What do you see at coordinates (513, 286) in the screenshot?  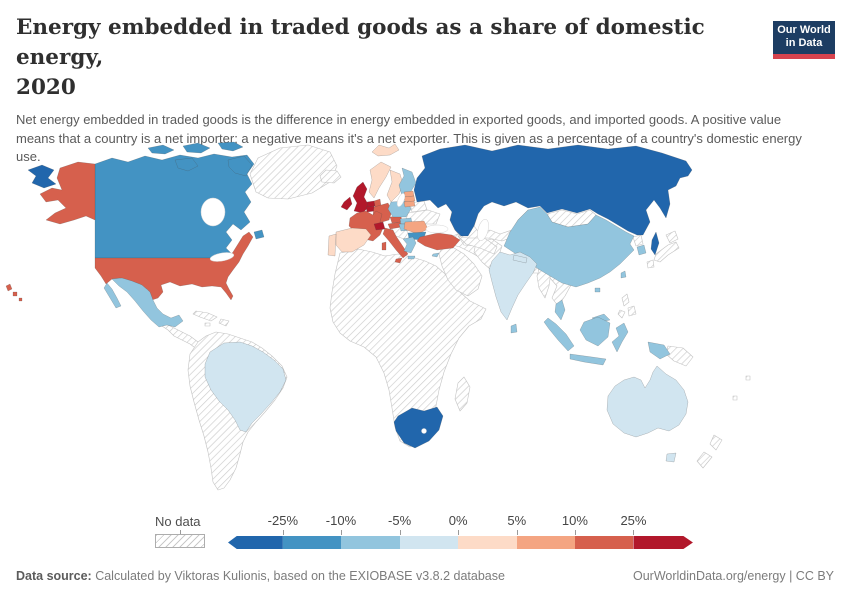 I see `country-india` at bounding box center [513, 286].